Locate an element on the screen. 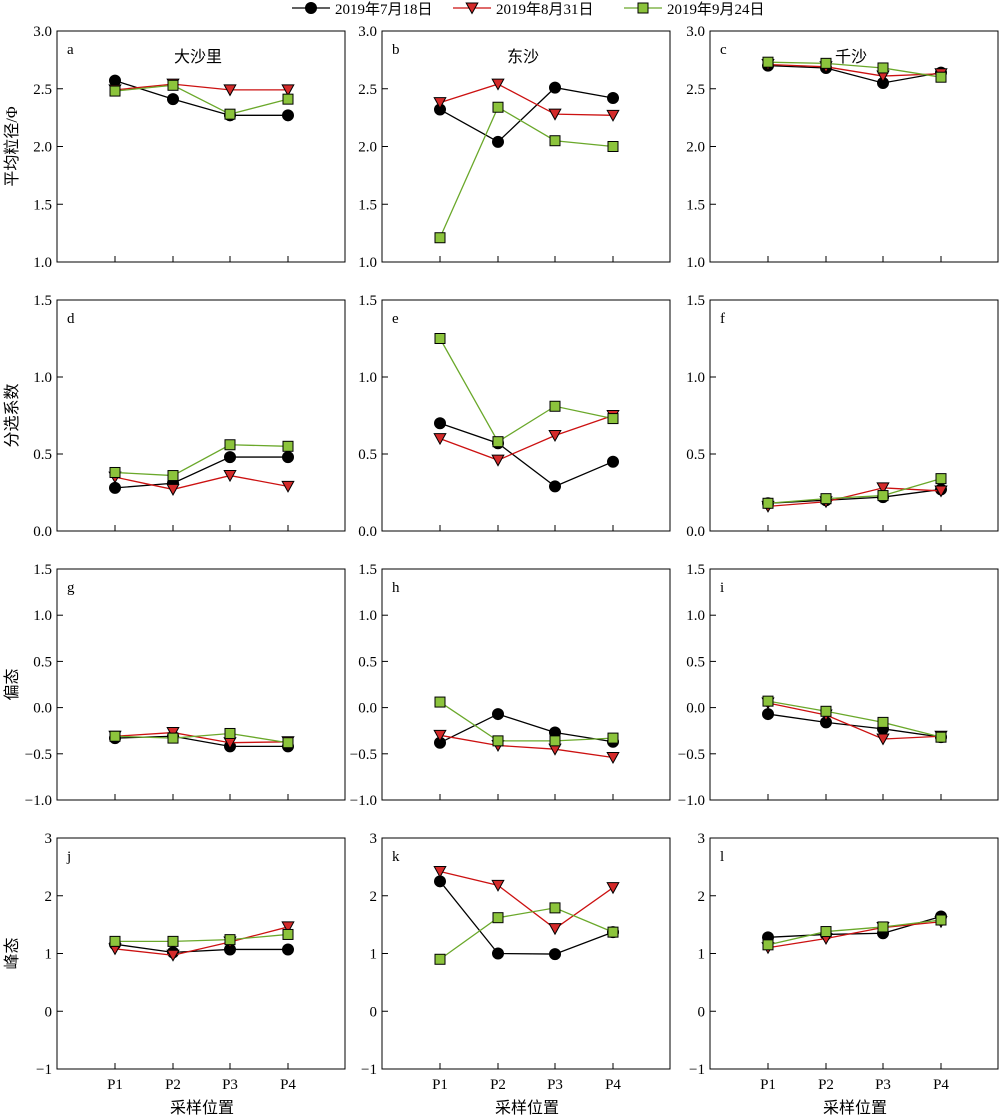 The width and height of the screenshot is (1000, 1119). y-tick-label: −1.0 is located at coordinates (691, 801).